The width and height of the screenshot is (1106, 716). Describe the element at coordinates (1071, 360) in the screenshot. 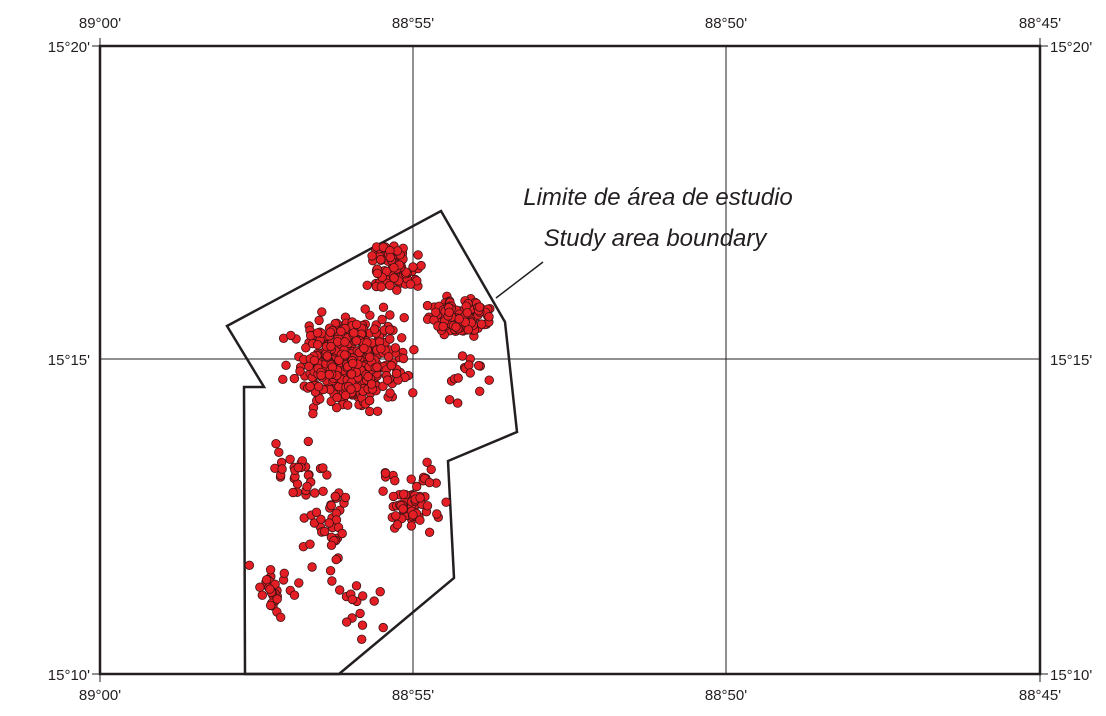

I see `lat-label-right-15-15: 15°15'` at that location.